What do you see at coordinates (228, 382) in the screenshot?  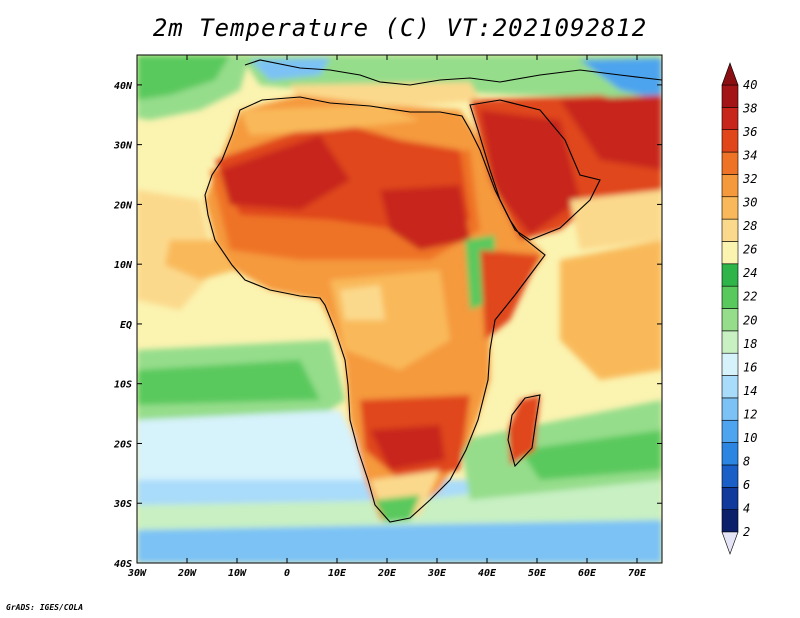 I see `south-atlantic-green2` at bounding box center [228, 382].